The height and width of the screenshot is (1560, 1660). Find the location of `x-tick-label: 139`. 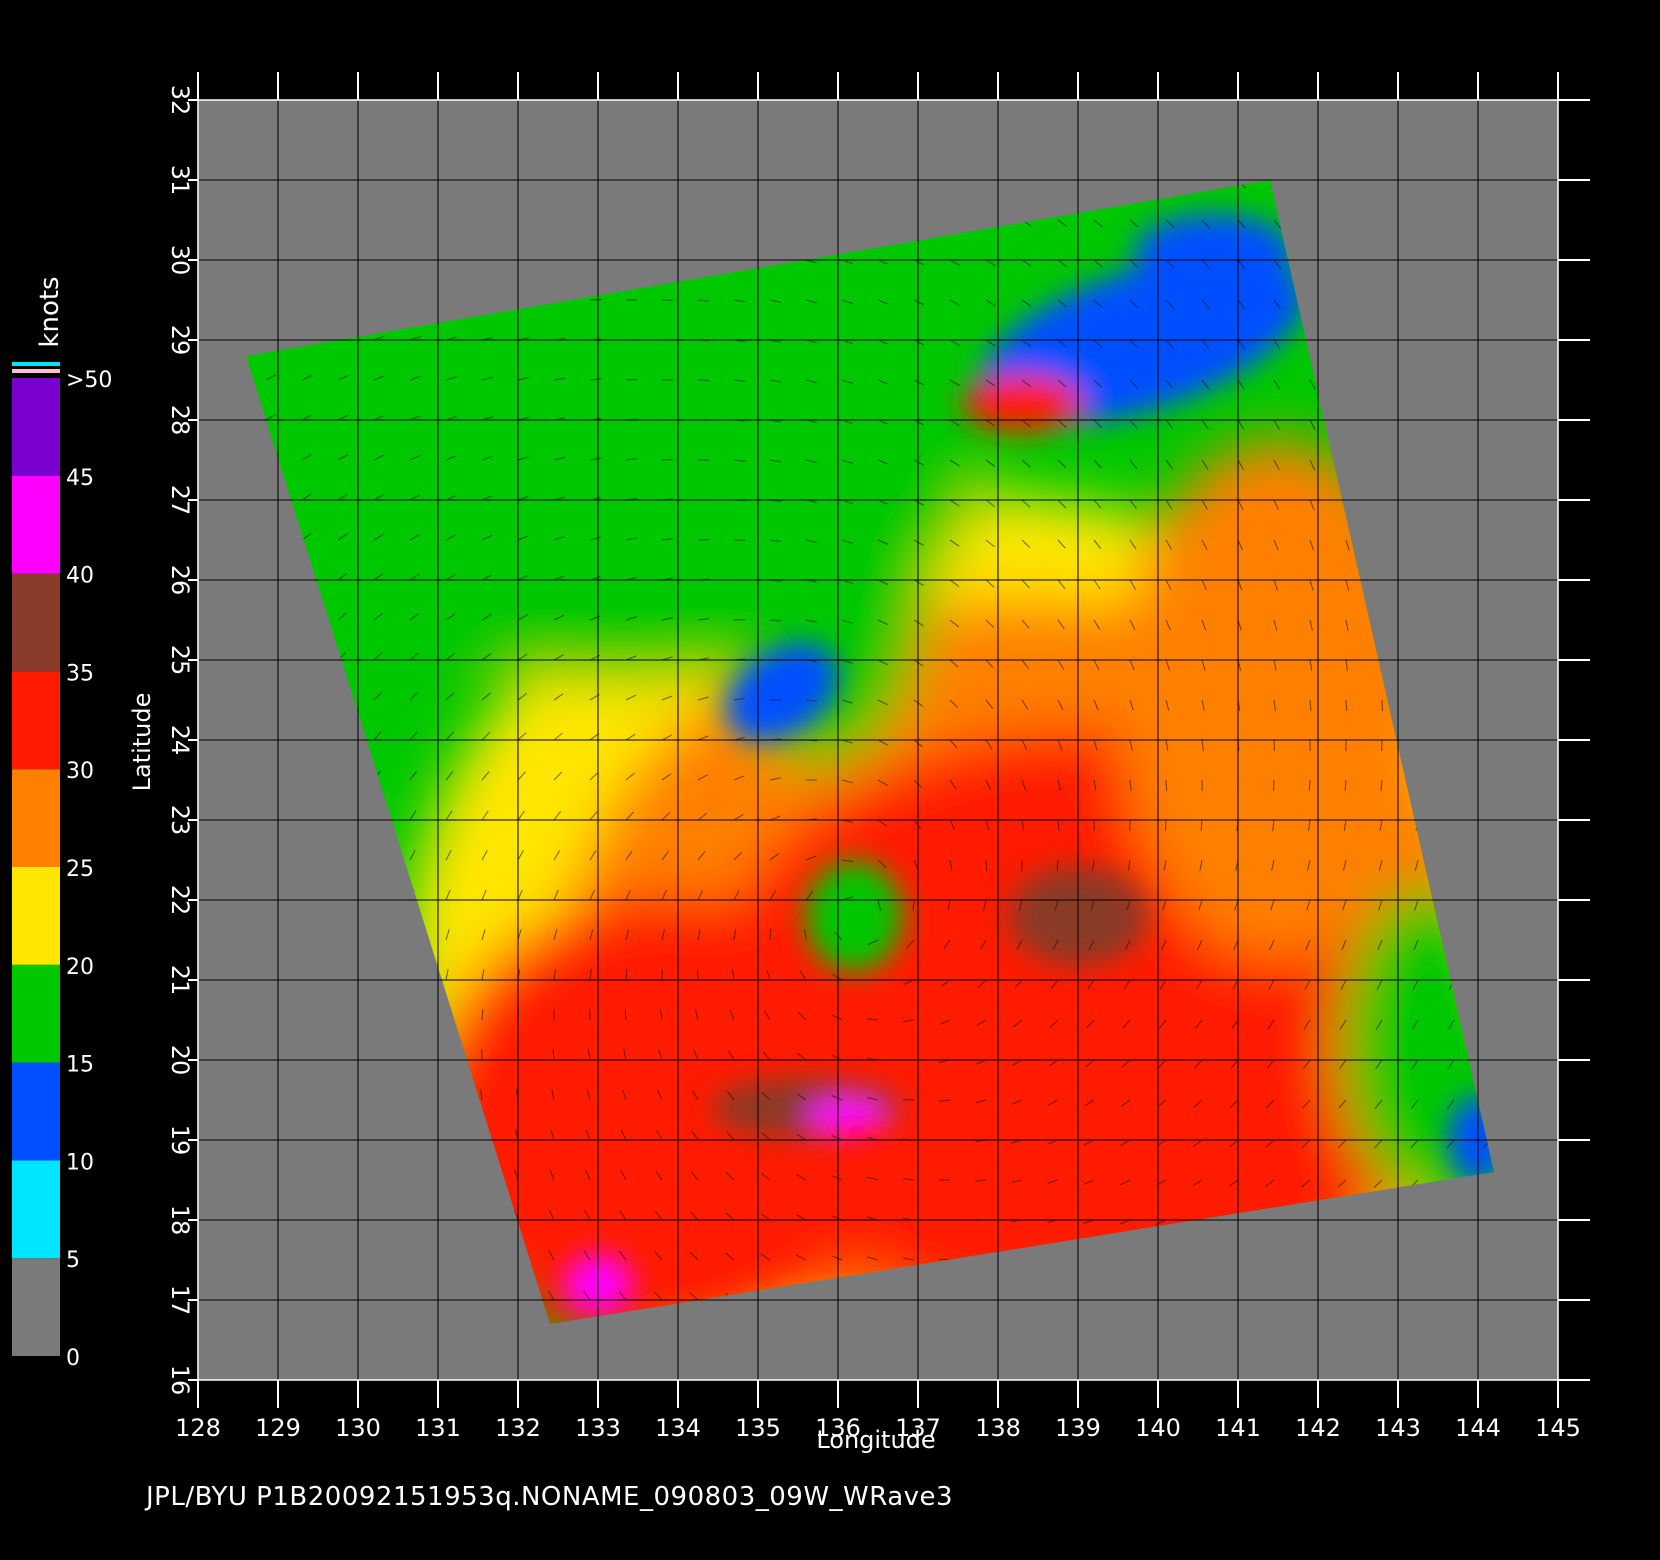

x-tick-label: 139 is located at coordinates (1078, 1428).